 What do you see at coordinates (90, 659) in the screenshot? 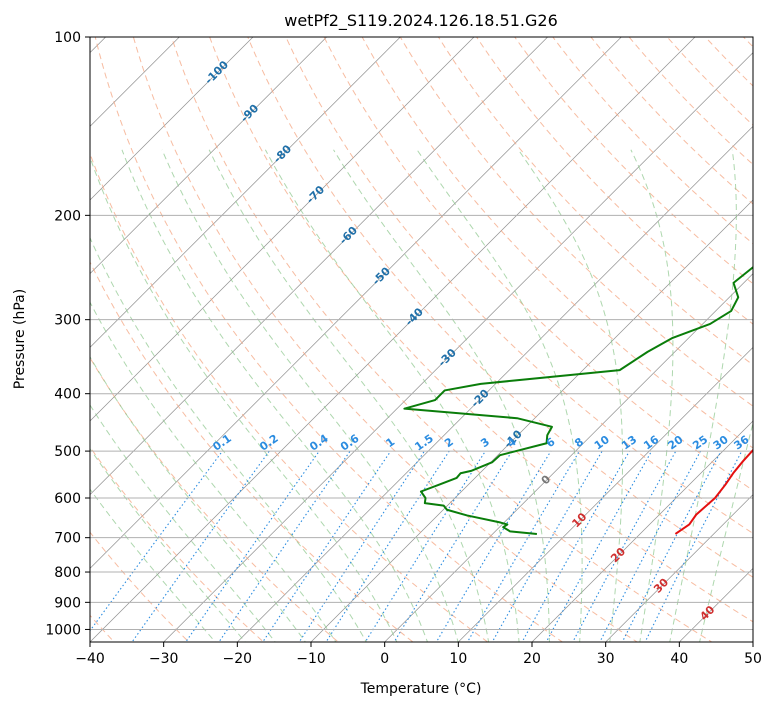
I see `x-tick-label: −40` at bounding box center [90, 659].